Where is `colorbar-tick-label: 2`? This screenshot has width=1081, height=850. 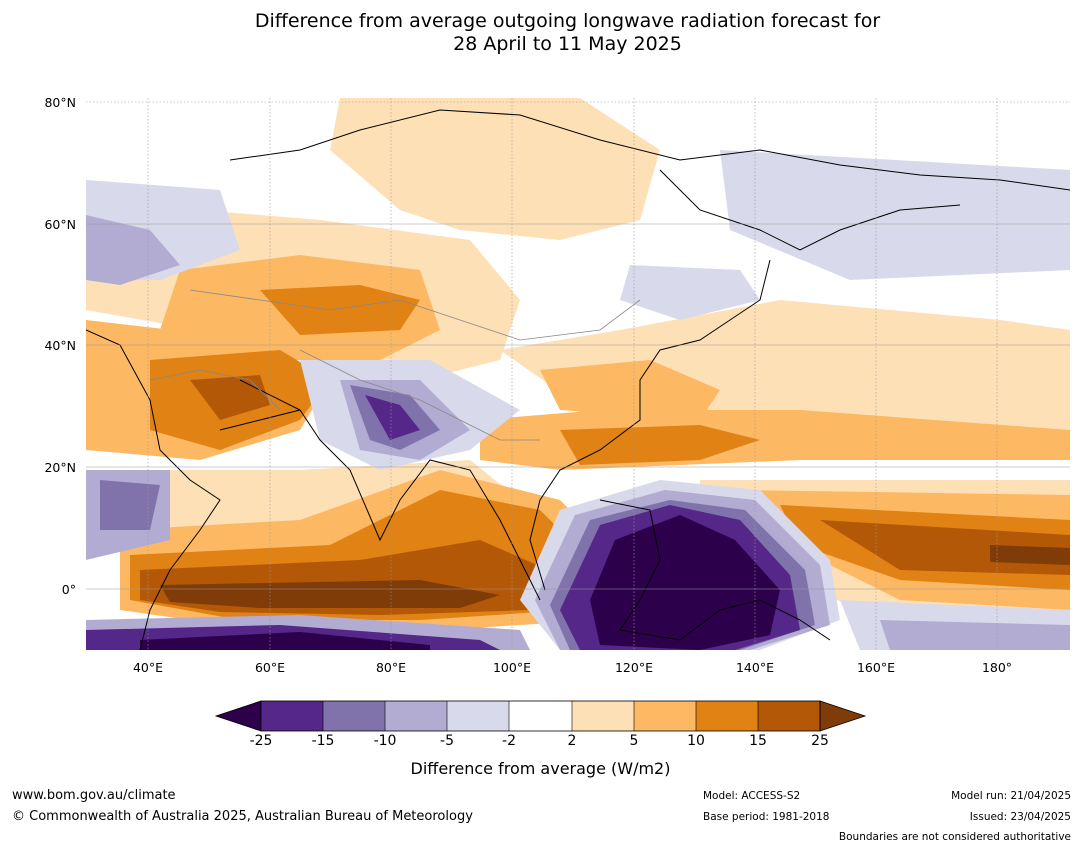
colorbar-tick-label: 2 is located at coordinates (572, 741).